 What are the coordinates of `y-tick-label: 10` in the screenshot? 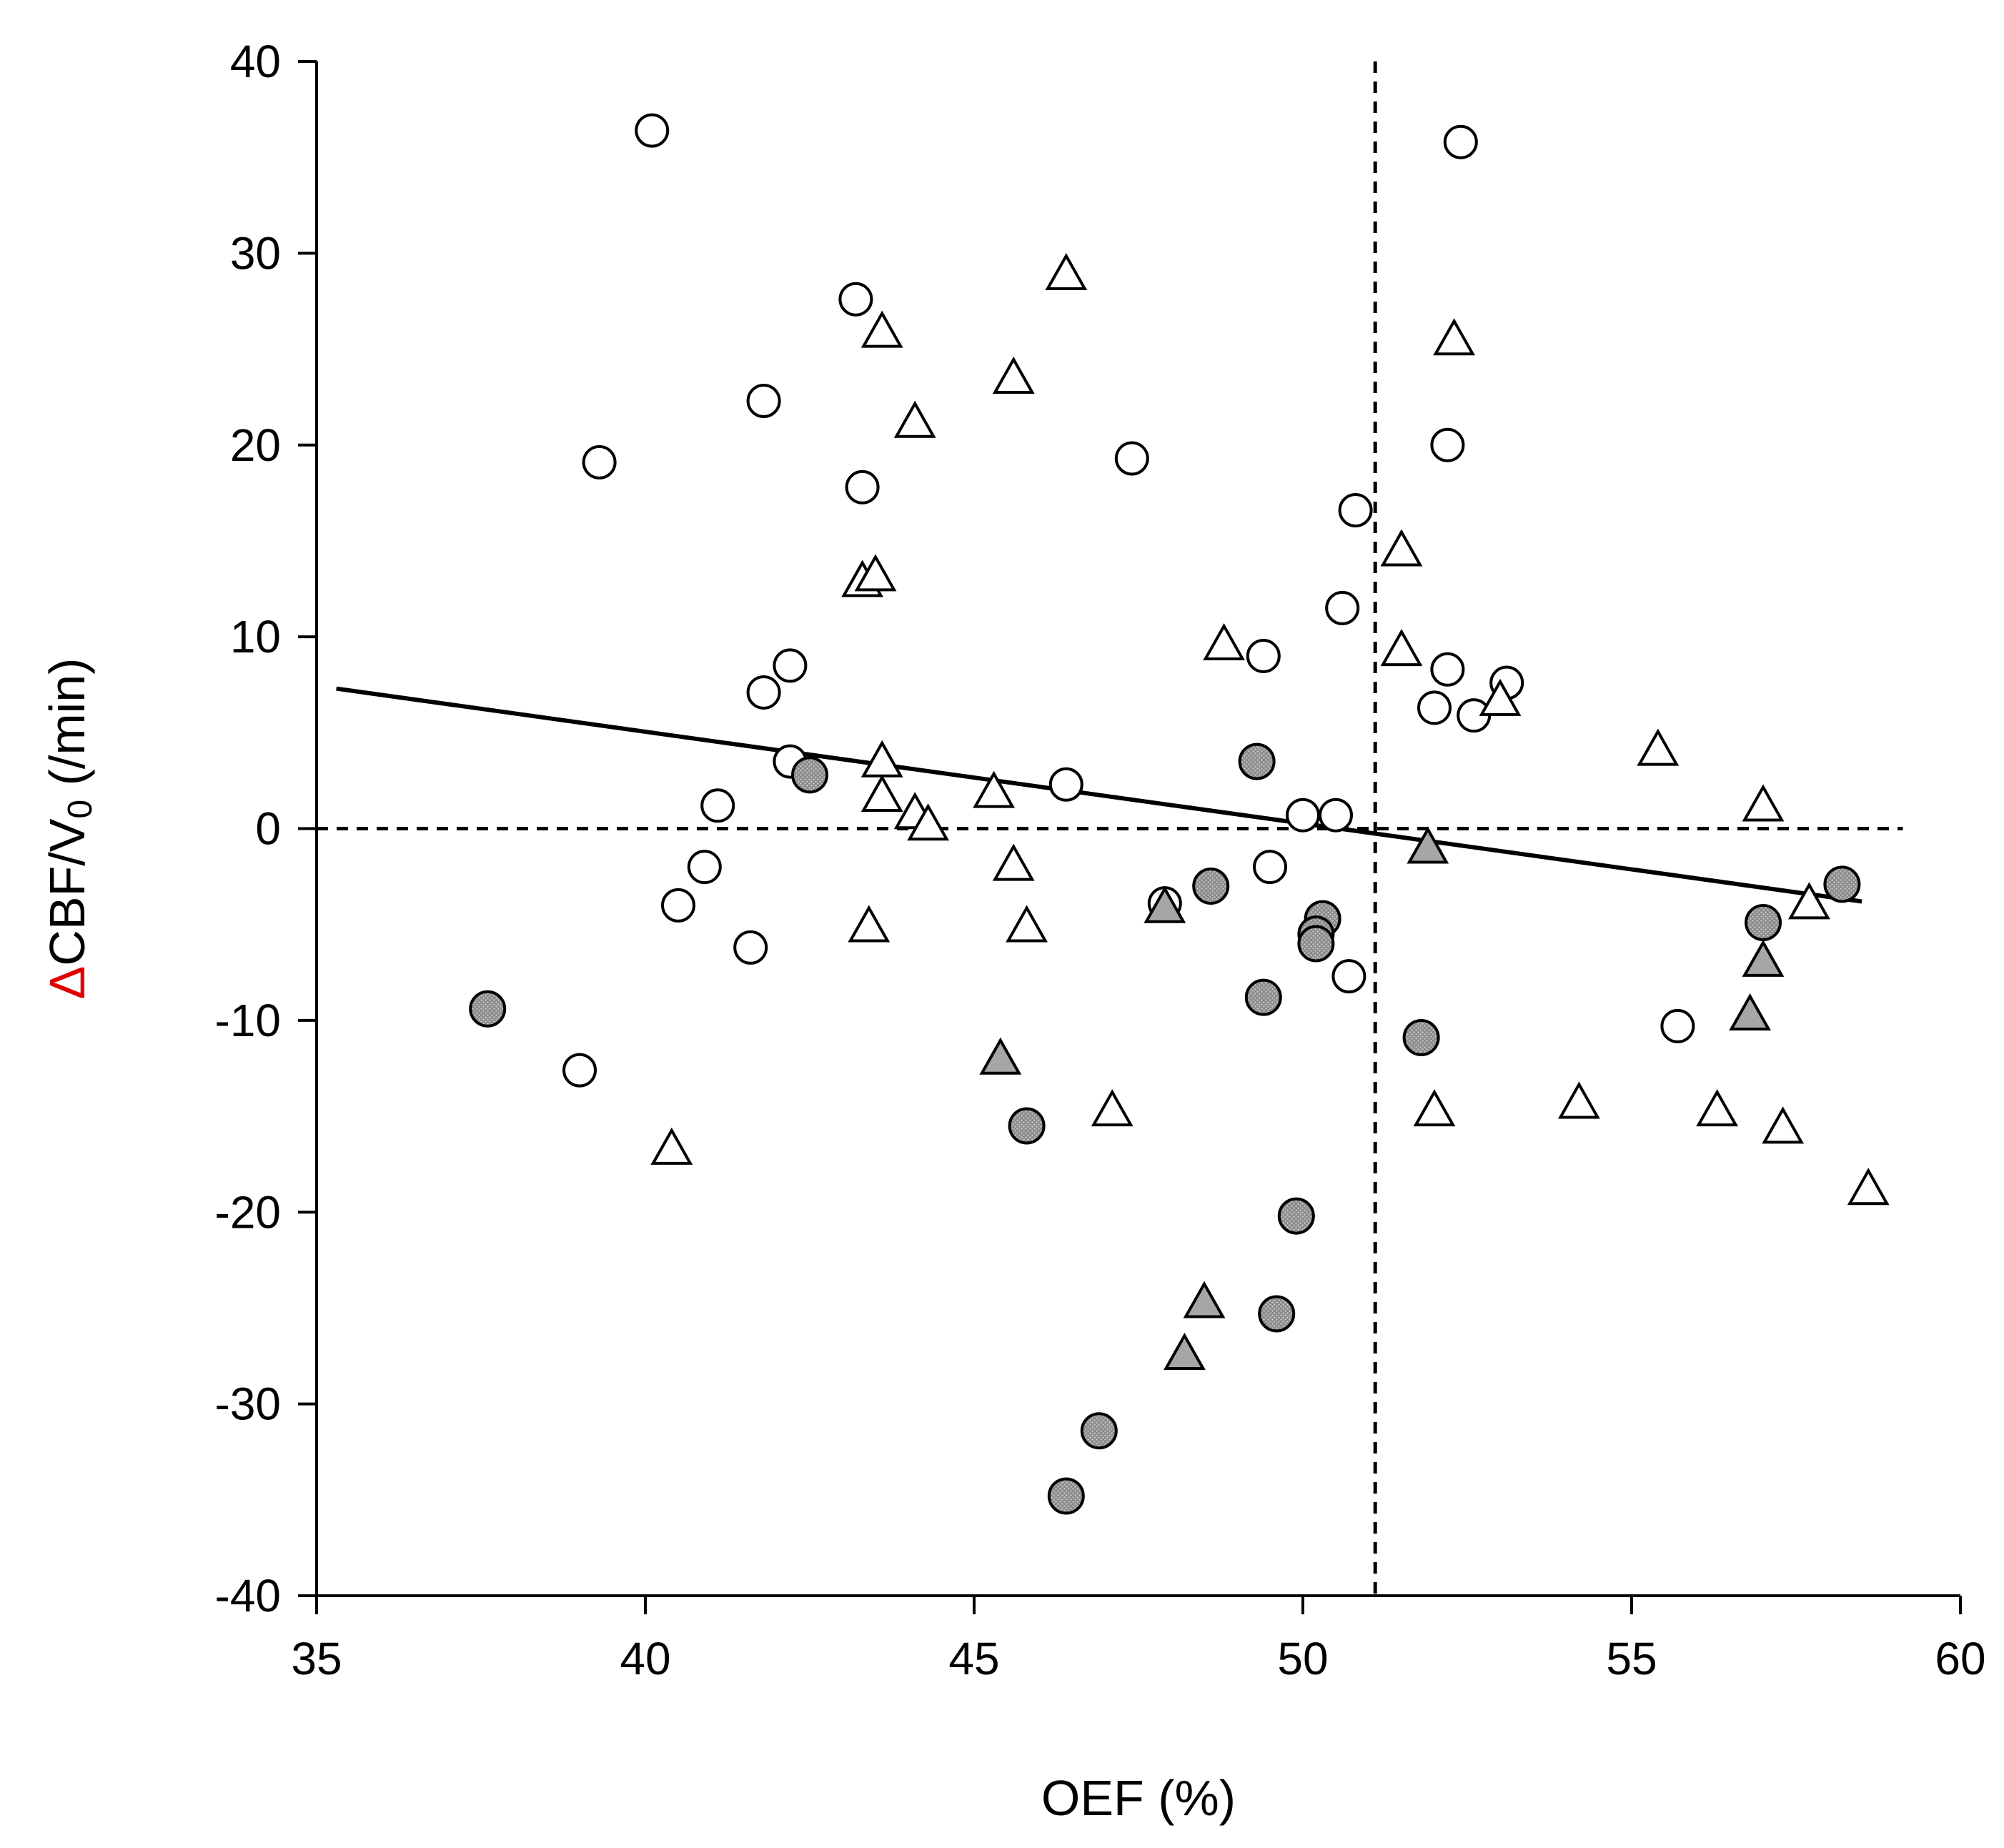 It's located at (255, 636).